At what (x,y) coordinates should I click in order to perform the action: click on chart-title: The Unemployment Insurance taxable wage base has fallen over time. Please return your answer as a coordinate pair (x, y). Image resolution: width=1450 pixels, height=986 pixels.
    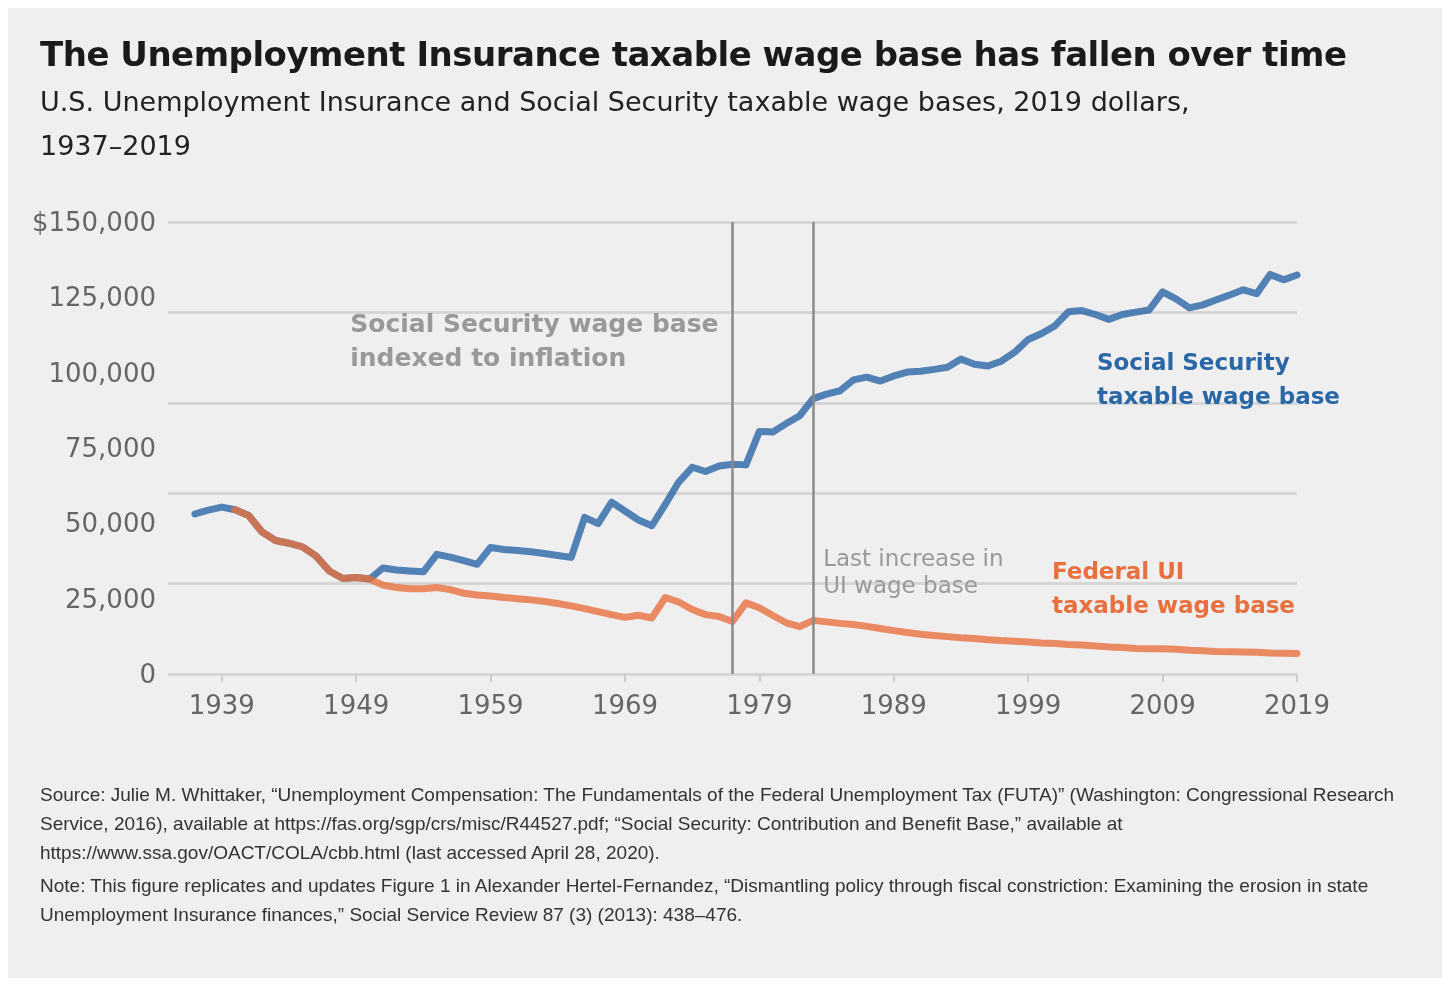
    Looking at the image, I should click on (693, 54).